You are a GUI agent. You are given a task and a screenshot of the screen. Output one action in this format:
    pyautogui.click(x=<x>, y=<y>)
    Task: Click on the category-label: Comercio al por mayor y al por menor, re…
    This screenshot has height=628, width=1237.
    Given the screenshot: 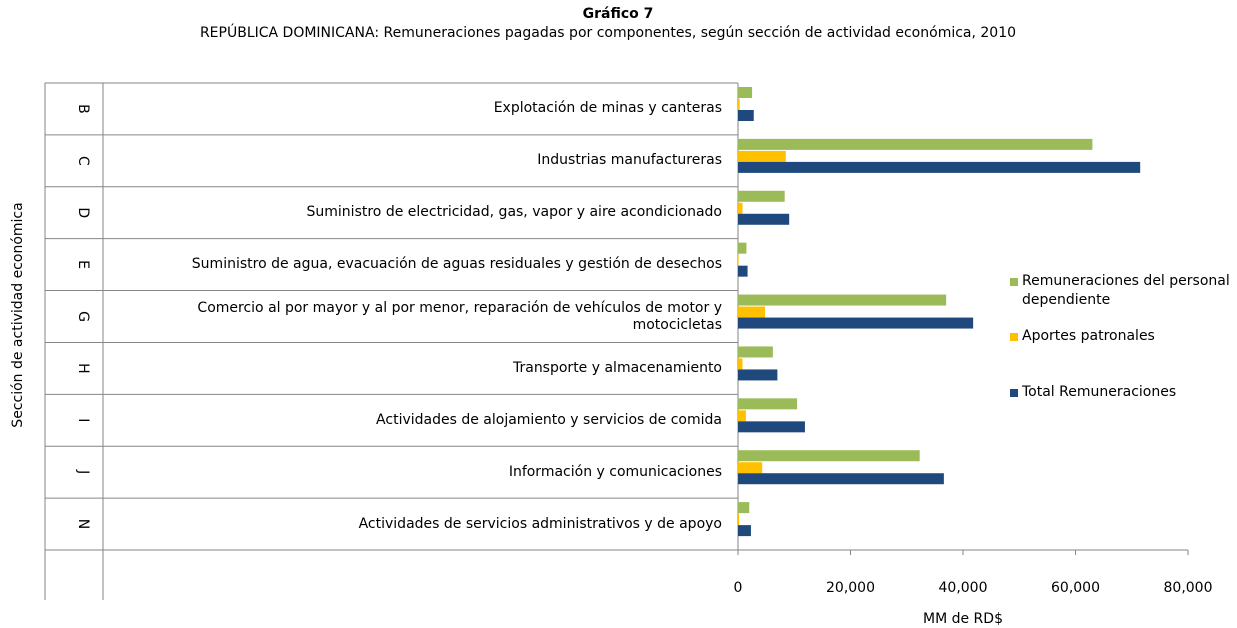 What is the action you would take?
    pyautogui.click(x=459, y=316)
    